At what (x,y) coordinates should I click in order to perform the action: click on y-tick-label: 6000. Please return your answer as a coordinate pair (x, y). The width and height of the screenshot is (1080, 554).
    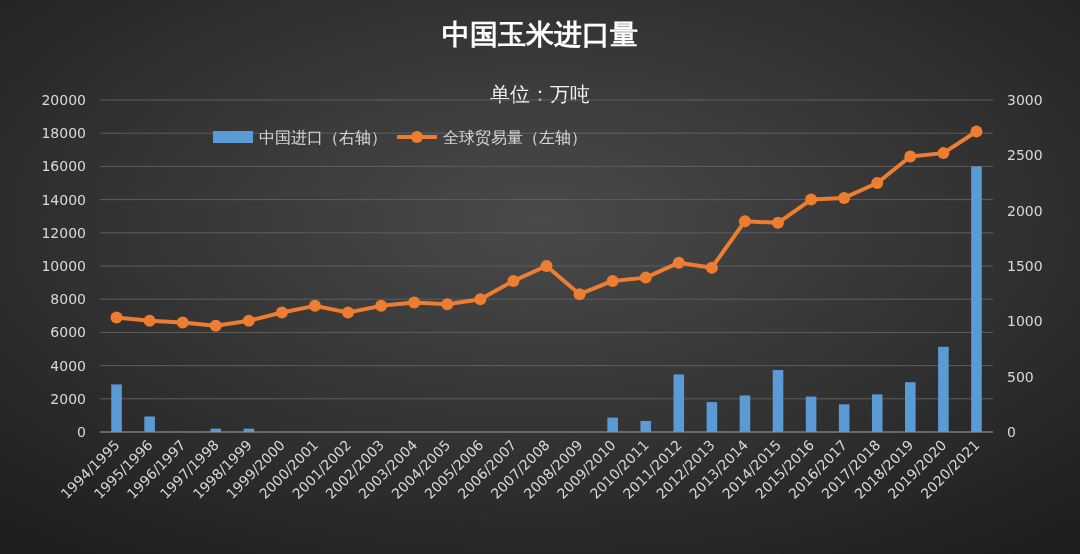
    Looking at the image, I should click on (68, 332).